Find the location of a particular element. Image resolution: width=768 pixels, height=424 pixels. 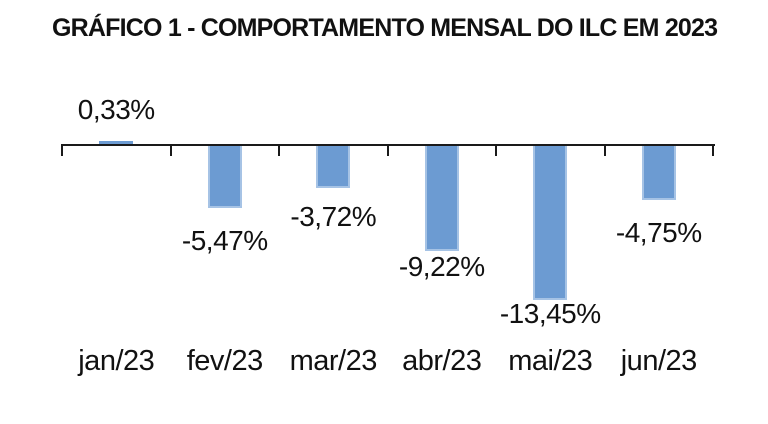

x-label-mar-23: mar/23 is located at coordinates (333, 361).